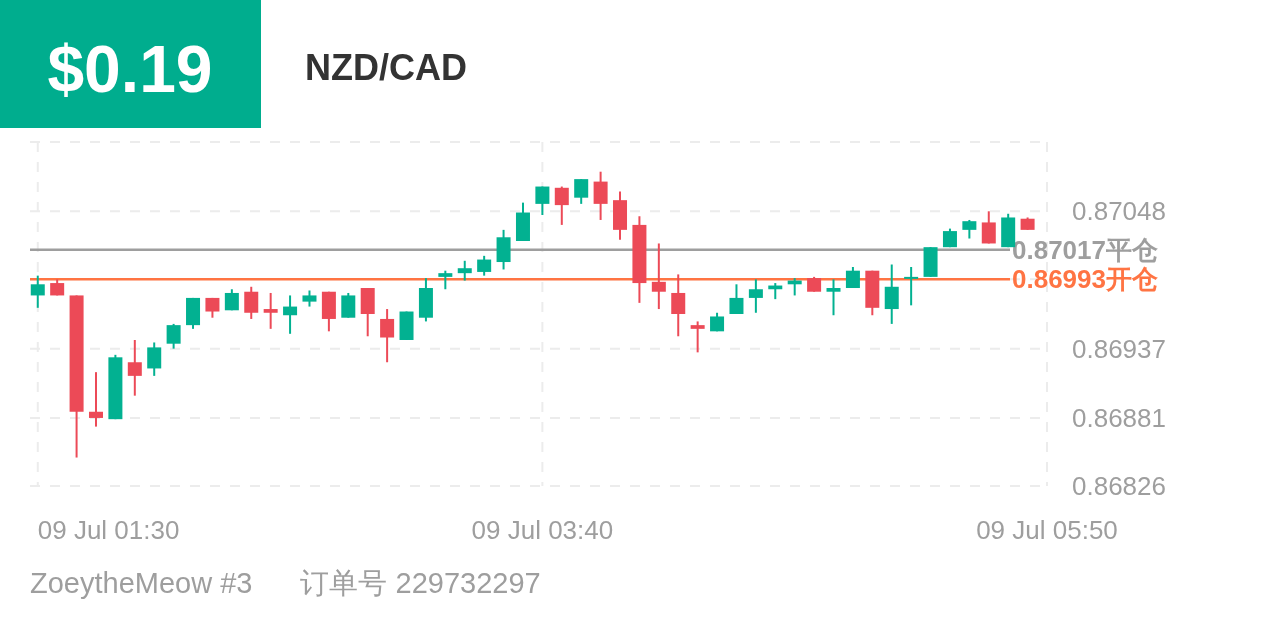 The width and height of the screenshot is (1266, 633). I want to click on x-tick-label: 09 Jul 03:40, so click(542, 530).